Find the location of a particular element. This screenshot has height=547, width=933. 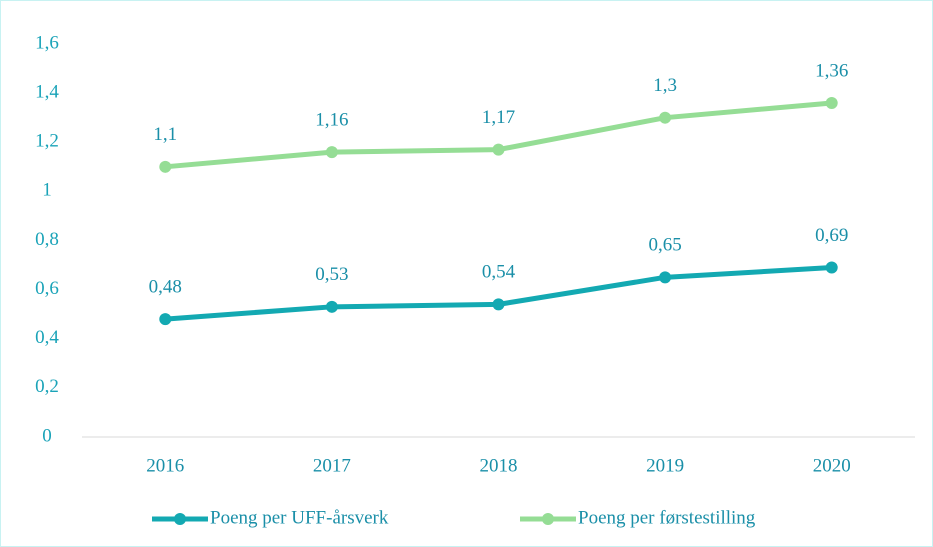

data-label: 0,48 is located at coordinates (165, 286).